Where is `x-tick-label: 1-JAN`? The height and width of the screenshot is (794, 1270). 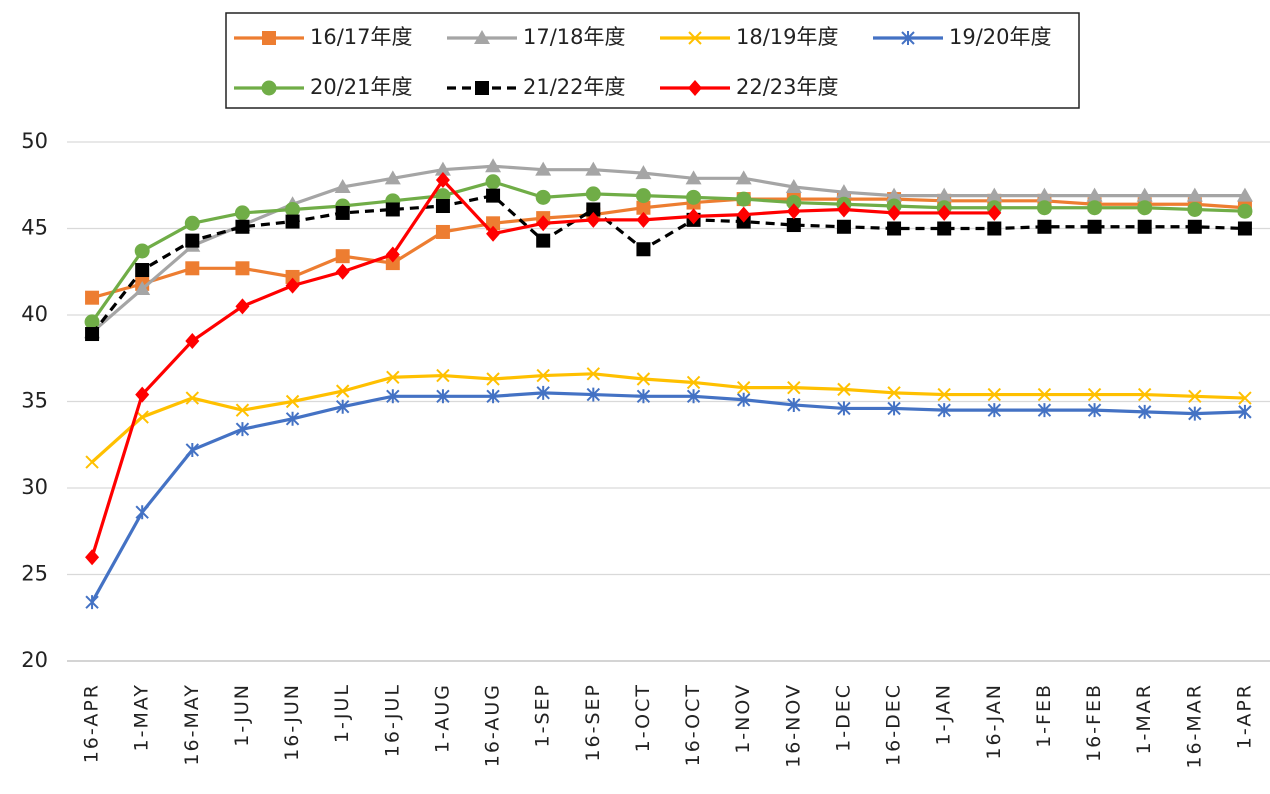 x-tick-label: 1-JAN is located at coordinates (944, 714).